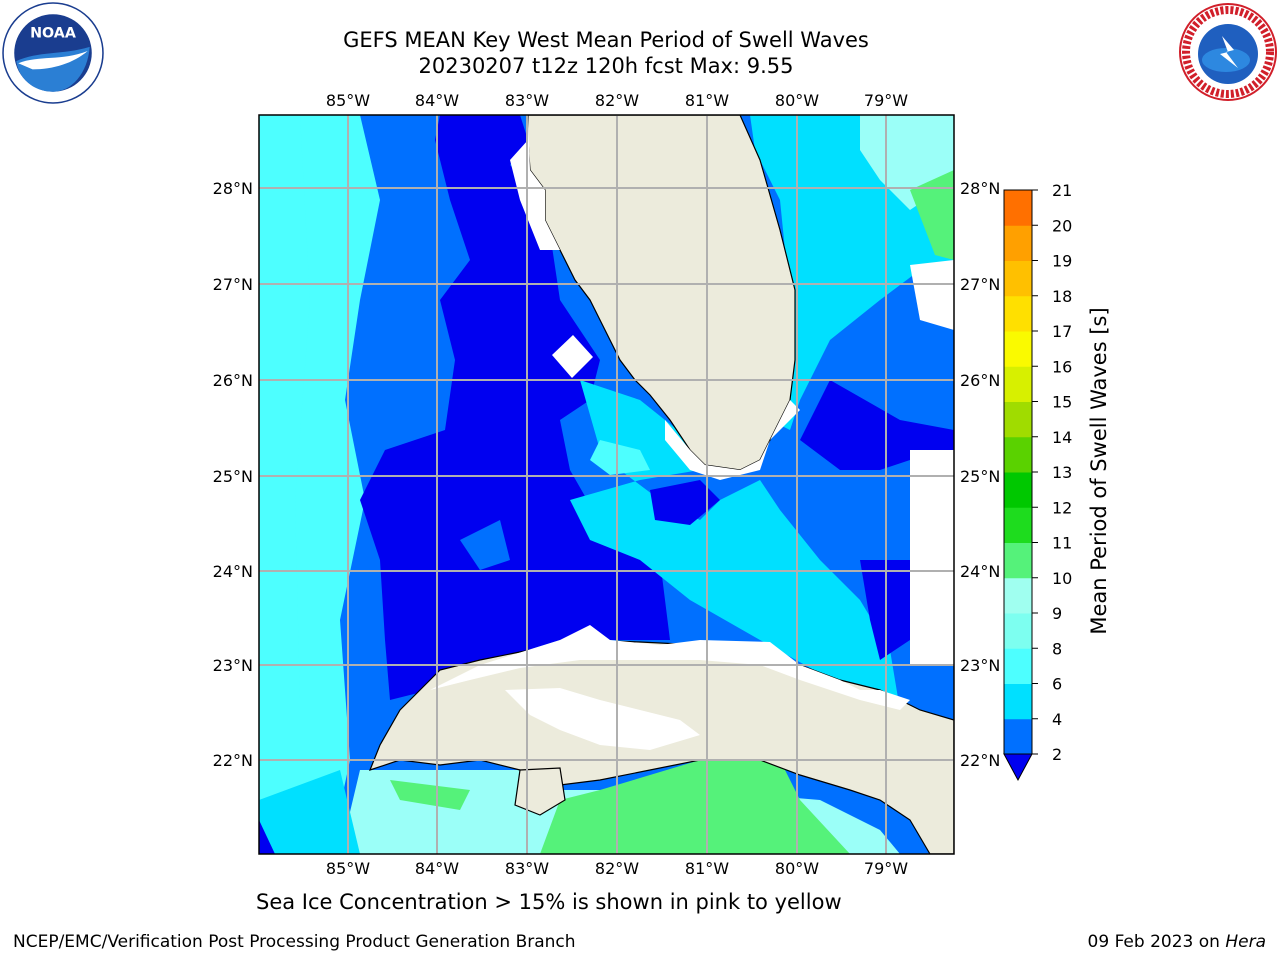 This screenshot has width=1280, height=960. Describe the element at coordinates (1018, 767) in the screenshot. I see `colorbar-extend` at that location.